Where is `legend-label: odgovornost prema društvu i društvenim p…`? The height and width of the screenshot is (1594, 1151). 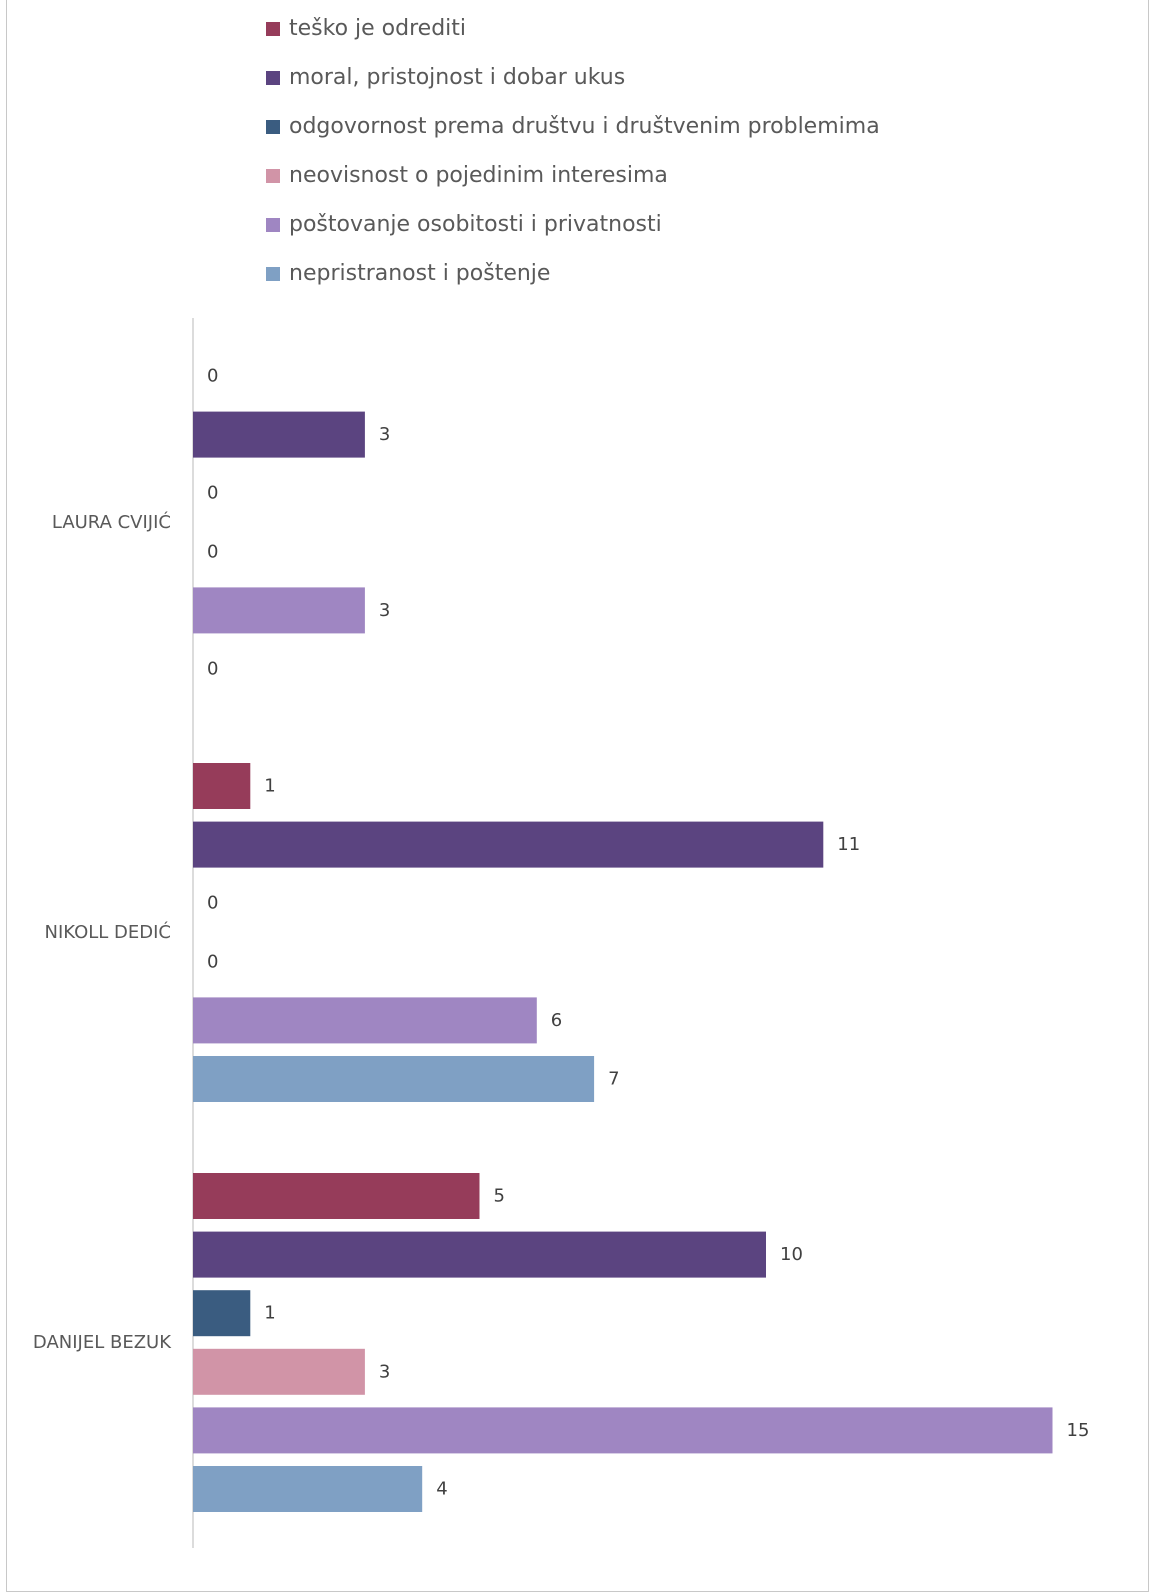
legend-label: odgovornost prema društvu i društvenim p… is located at coordinates (584, 126).